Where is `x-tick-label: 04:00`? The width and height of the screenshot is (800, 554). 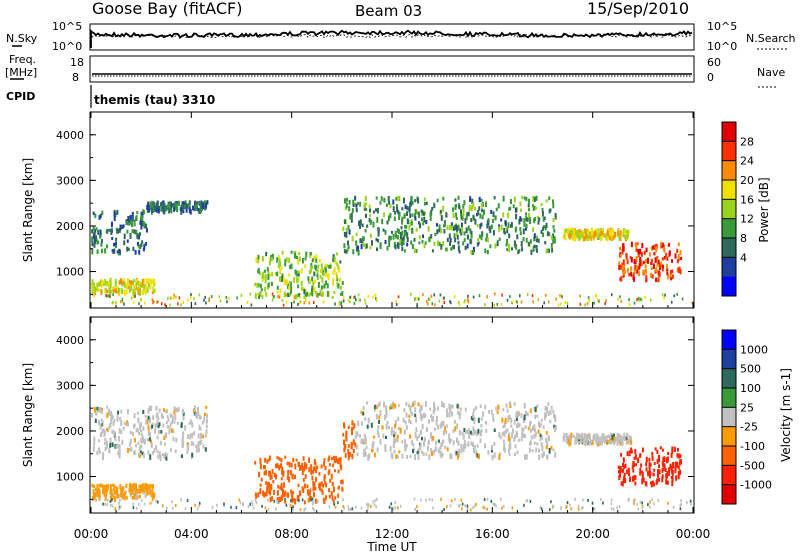
x-tick-label: 04:00 is located at coordinates (191, 534).